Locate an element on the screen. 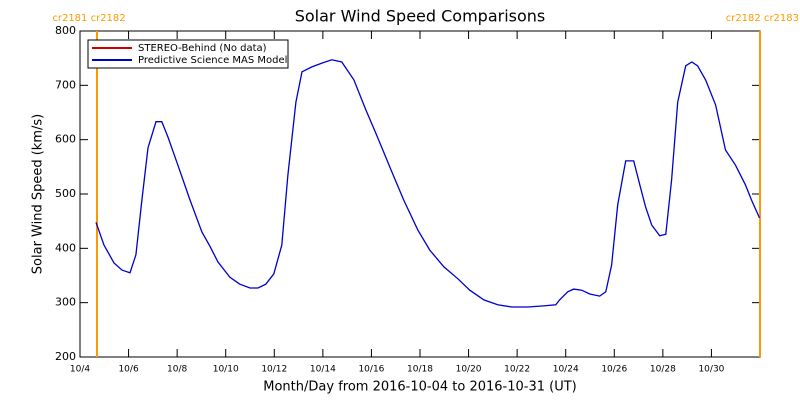 The width and height of the screenshot is (800, 400). x-tick-label: 10/16 is located at coordinates (371, 370).